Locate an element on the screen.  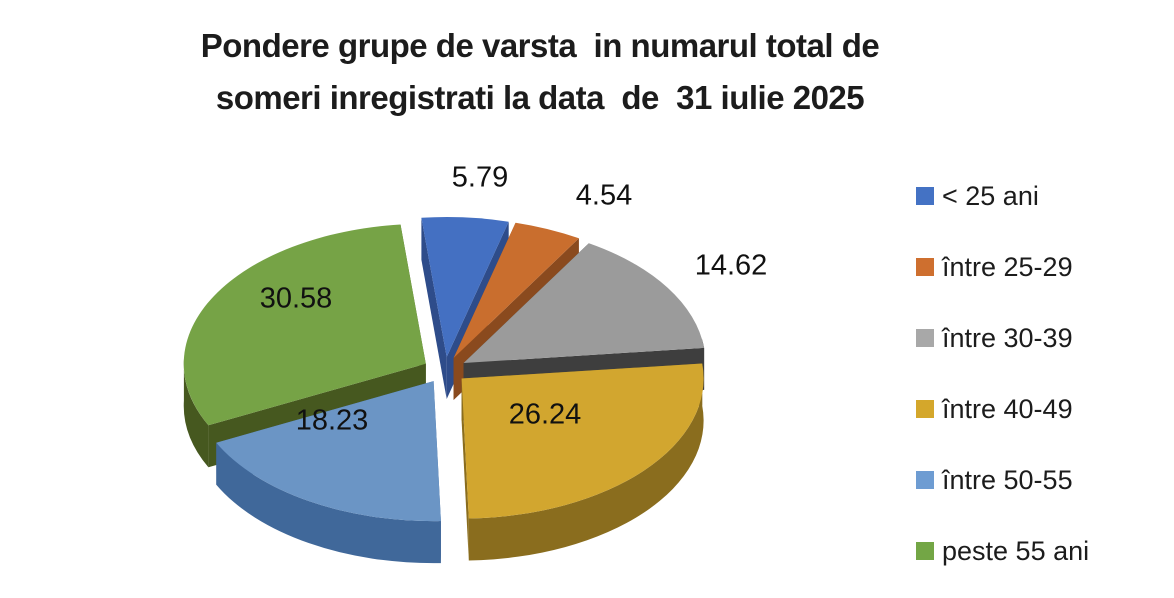
legend-label: între 25-29 is located at coordinates (1007, 266).